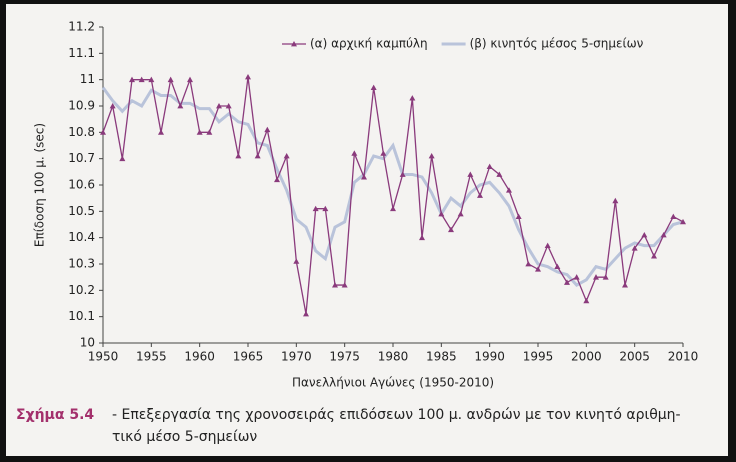 The width and height of the screenshot is (736, 462). What do you see at coordinates (81, 237) in the screenshot?
I see `y-tick-label: 10.4` at bounding box center [81, 237].